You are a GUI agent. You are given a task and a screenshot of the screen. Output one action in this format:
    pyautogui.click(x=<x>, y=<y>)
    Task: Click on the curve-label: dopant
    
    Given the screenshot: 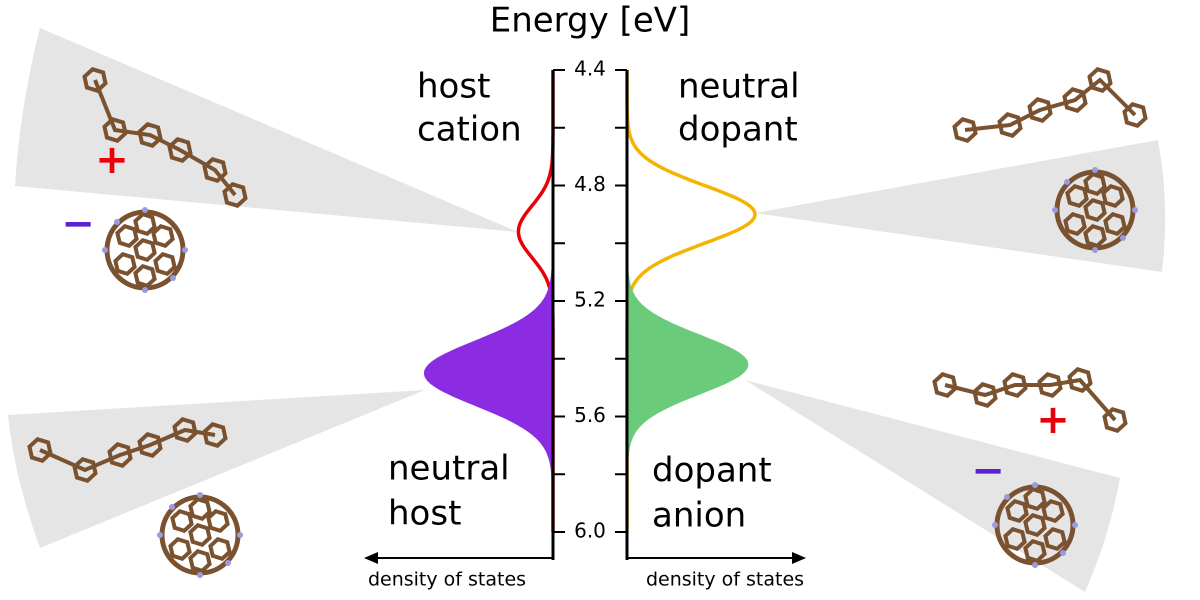 What is the action you would take?
    pyautogui.click(x=738, y=130)
    